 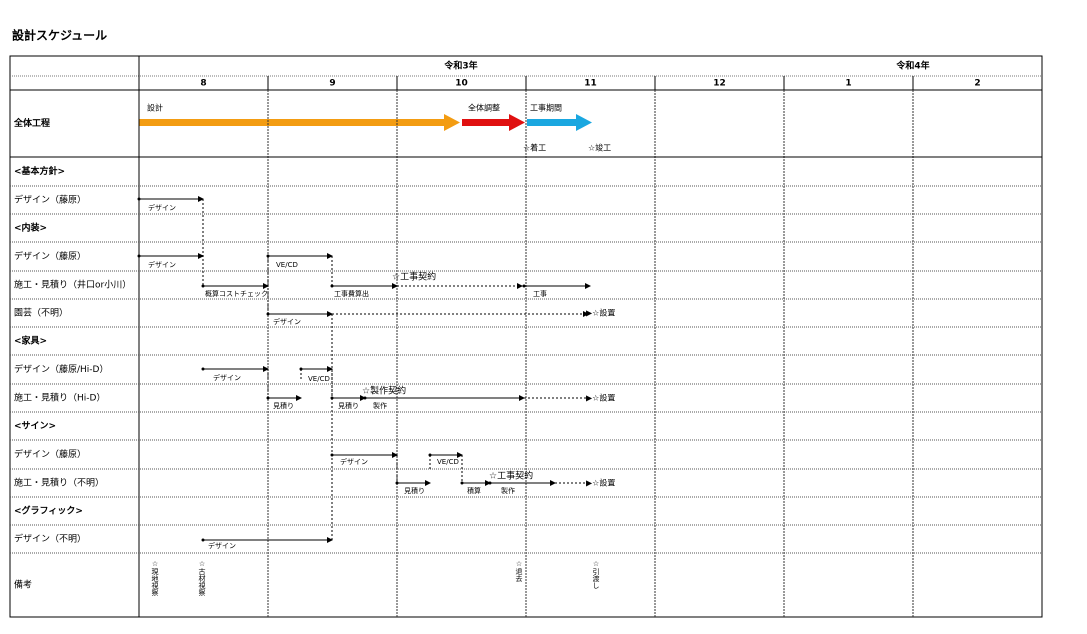 I want to click on month-label: 10, so click(x=461, y=84).